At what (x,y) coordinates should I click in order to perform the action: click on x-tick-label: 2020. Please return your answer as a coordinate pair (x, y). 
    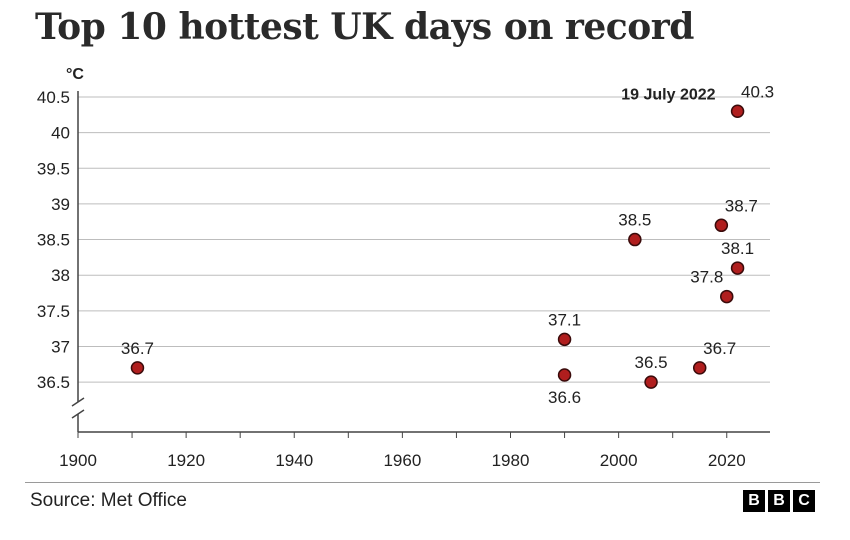
    Looking at the image, I should click on (727, 460).